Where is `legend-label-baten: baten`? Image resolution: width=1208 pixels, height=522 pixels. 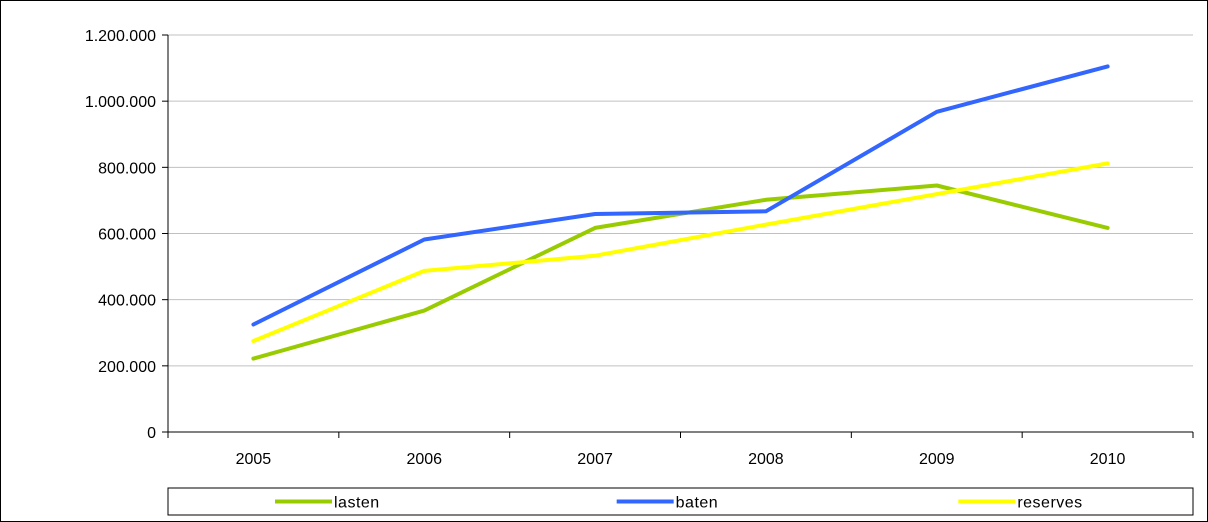
legend-label-baten: baten is located at coordinates (697, 503).